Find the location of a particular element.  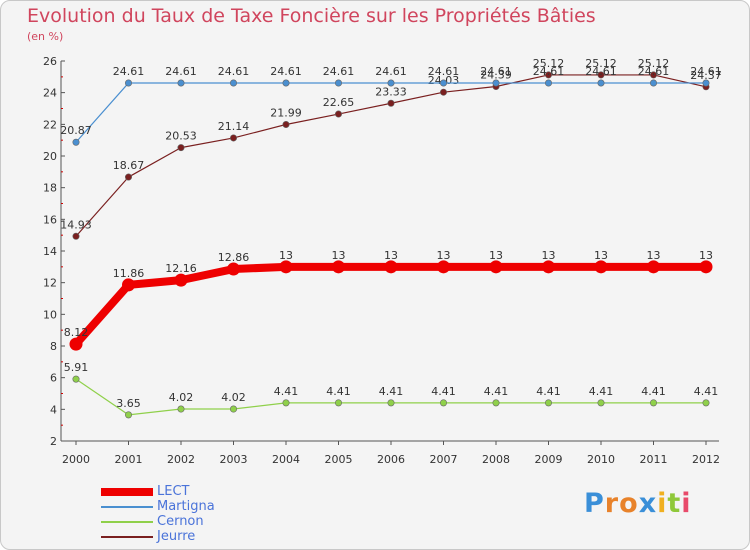

series-line-lect is located at coordinates (389, 304).